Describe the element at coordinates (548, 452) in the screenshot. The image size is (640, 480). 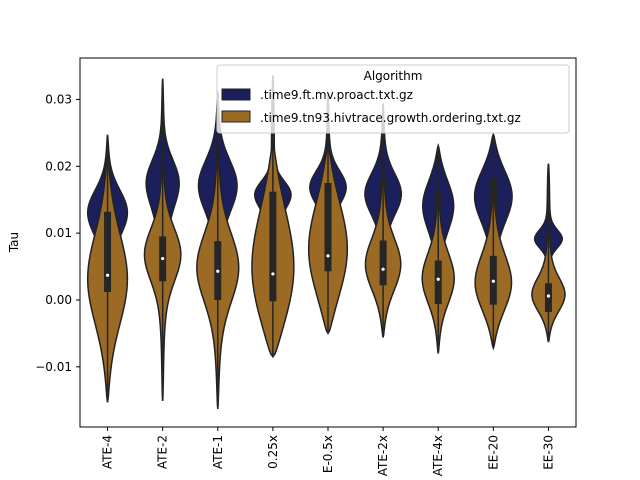
I see `x-tick-label: EE-30` at that location.